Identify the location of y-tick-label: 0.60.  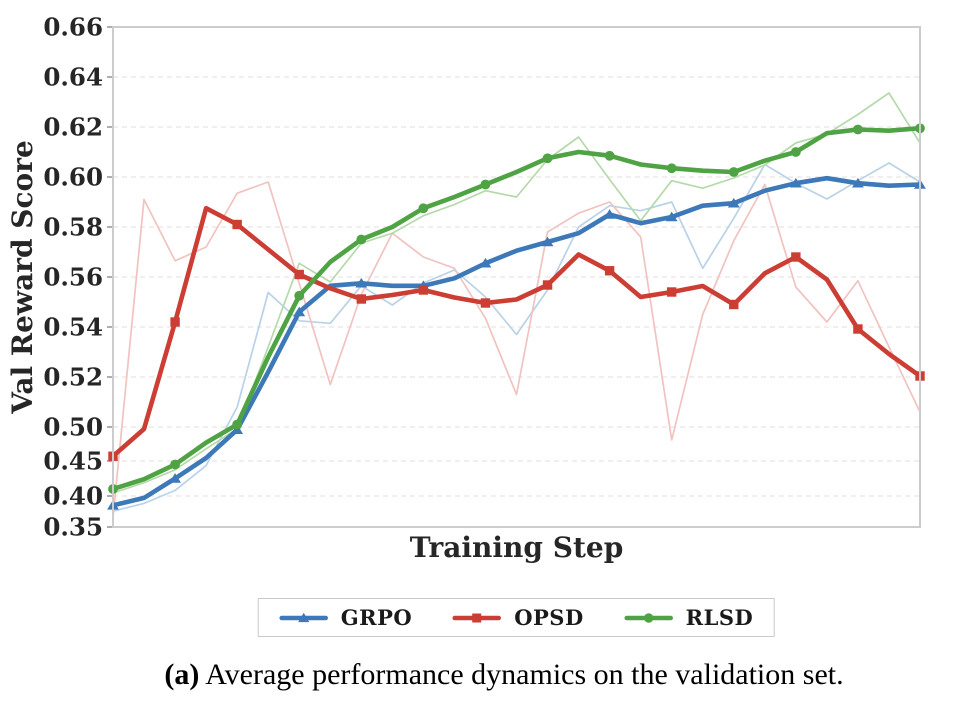
(73, 177).